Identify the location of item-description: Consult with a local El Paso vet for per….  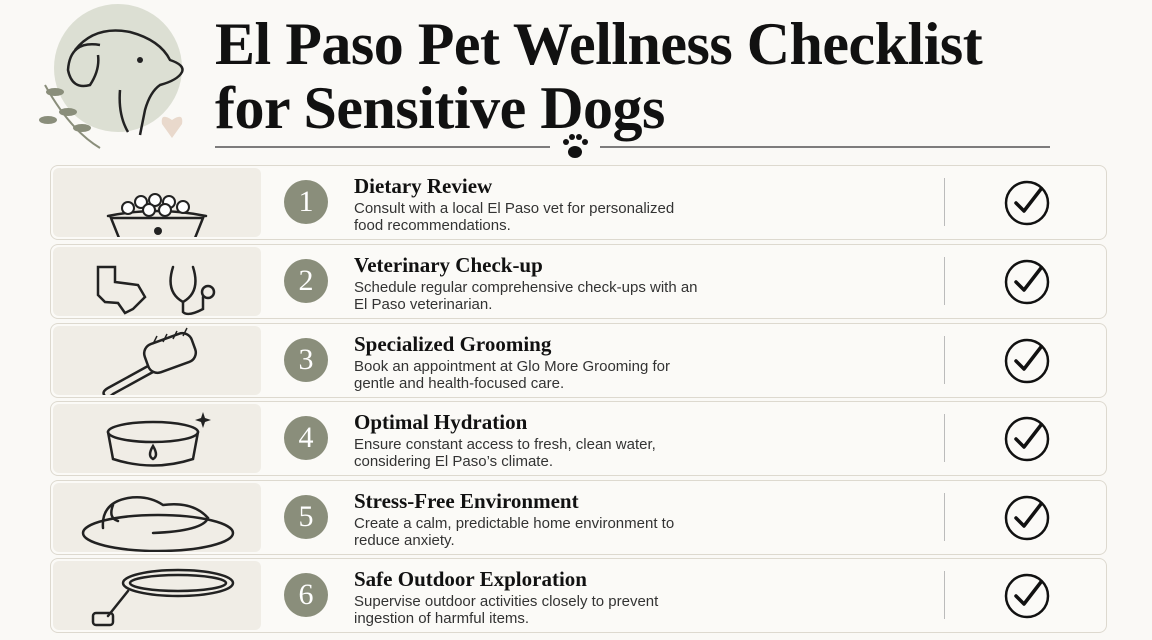
(514, 217).